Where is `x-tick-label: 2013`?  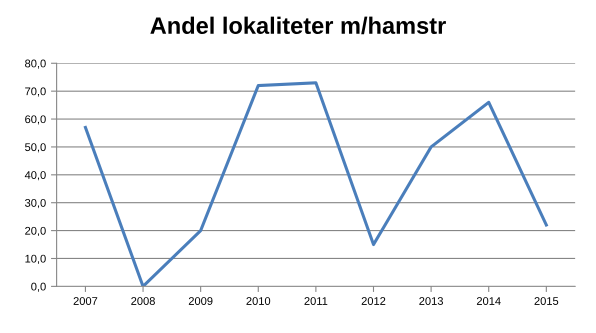
x-tick-label: 2013 is located at coordinates (431, 301).